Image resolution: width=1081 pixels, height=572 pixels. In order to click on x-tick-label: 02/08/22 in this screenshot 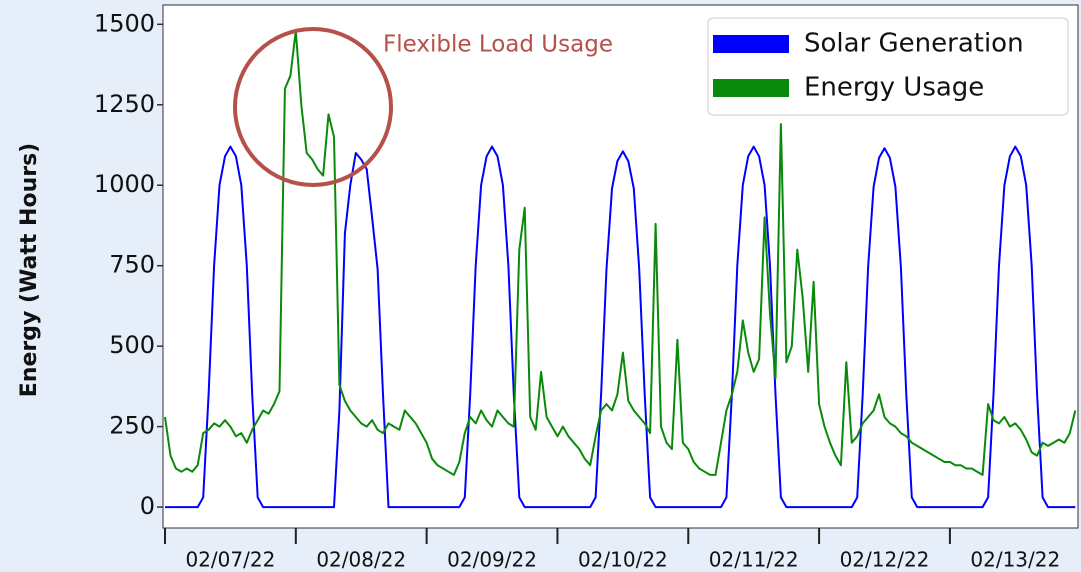, I will do `click(361, 560)`.